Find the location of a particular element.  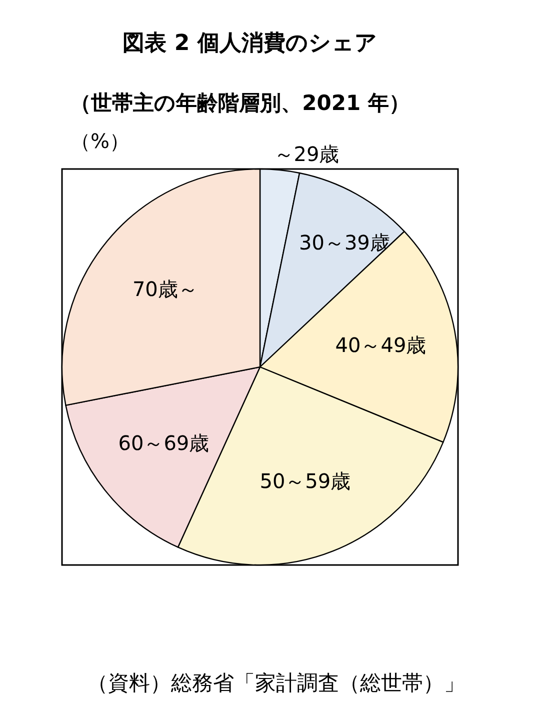

chart-subtitle: （世帯主の年齢階層別、2021 年） is located at coordinates (240, 103).